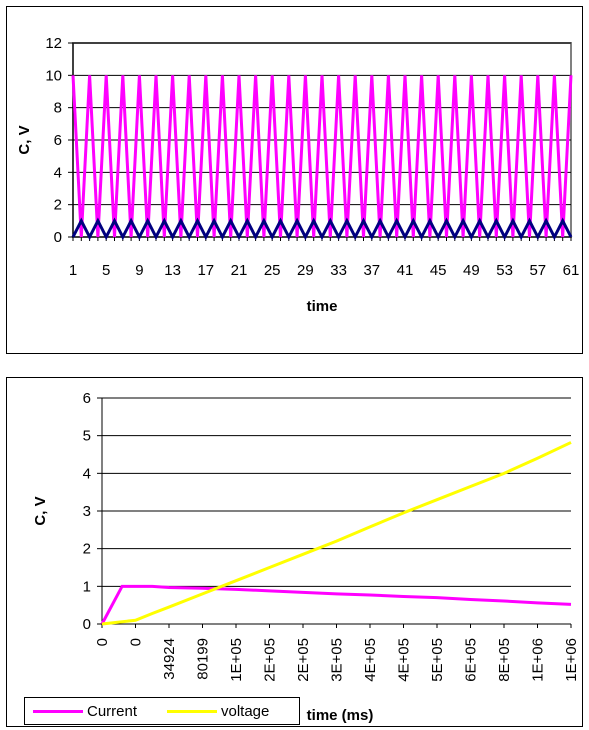  Describe the element at coordinates (471, 270) in the screenshot. I see `chart-1-x-tick-label: 49` at that location.